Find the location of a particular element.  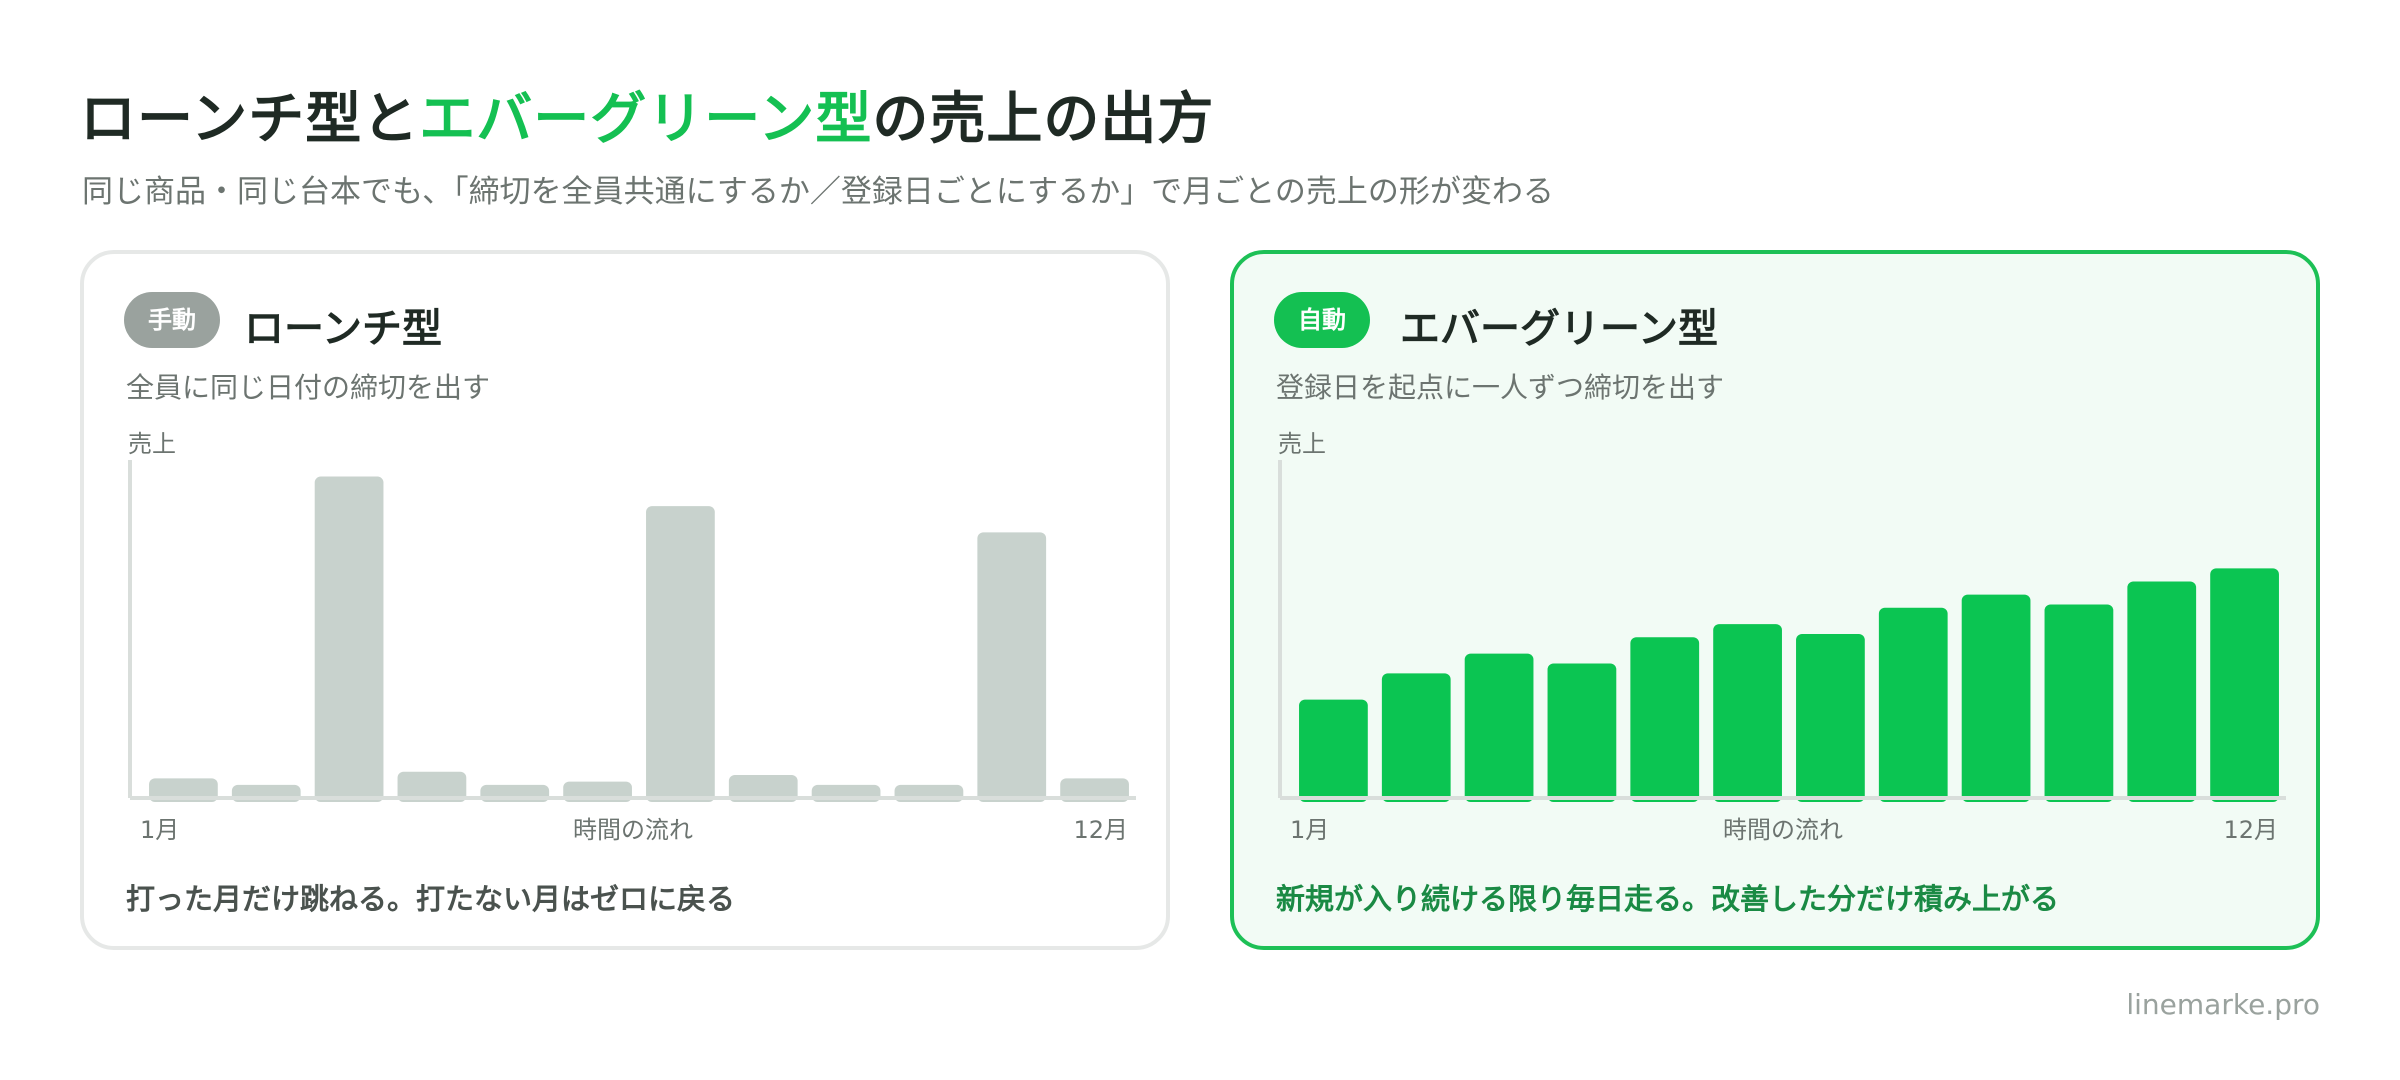

manual-badge: 手動 is located at coordinates (172, 320).